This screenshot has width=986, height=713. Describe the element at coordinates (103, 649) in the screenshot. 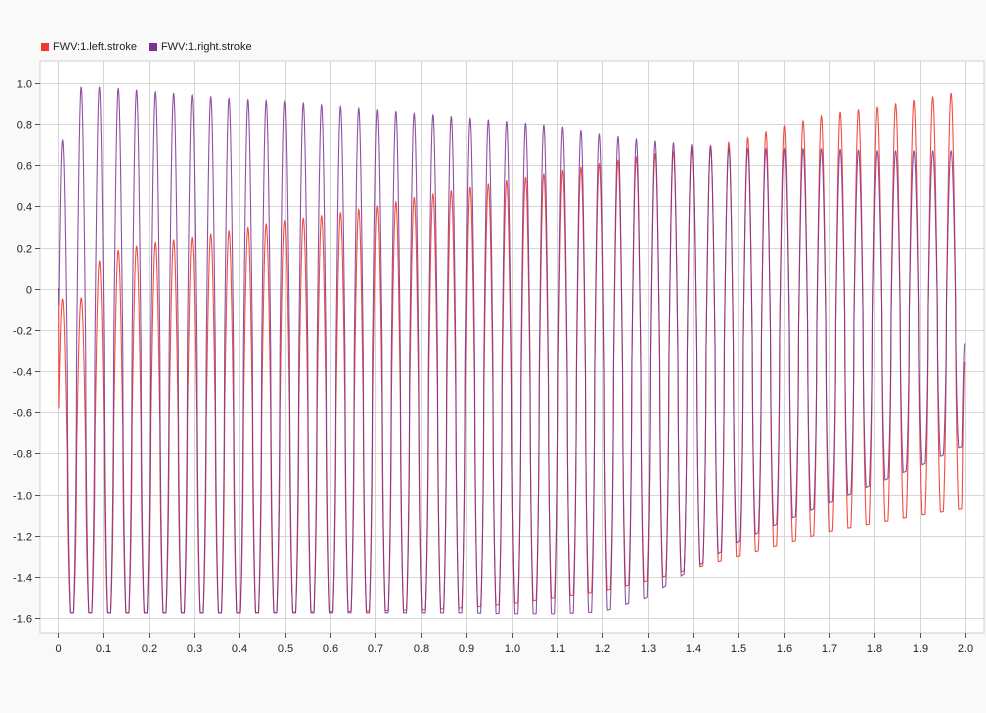

I see `x-tick-label: 0.1` at that location.